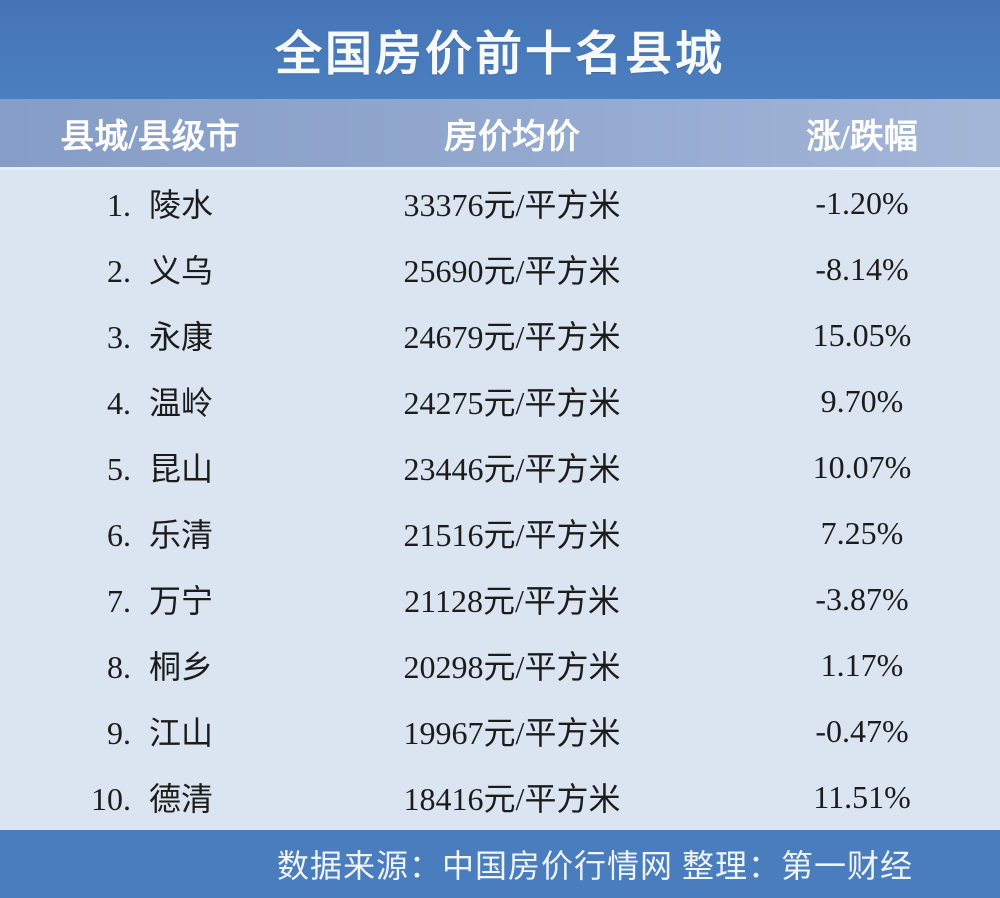 This screenshot has height=898, width=1000. What do you see at coordinates (862, 202) in the screenshot?
I see `change-cell: -1.20%` at bounding box center [862, 202].